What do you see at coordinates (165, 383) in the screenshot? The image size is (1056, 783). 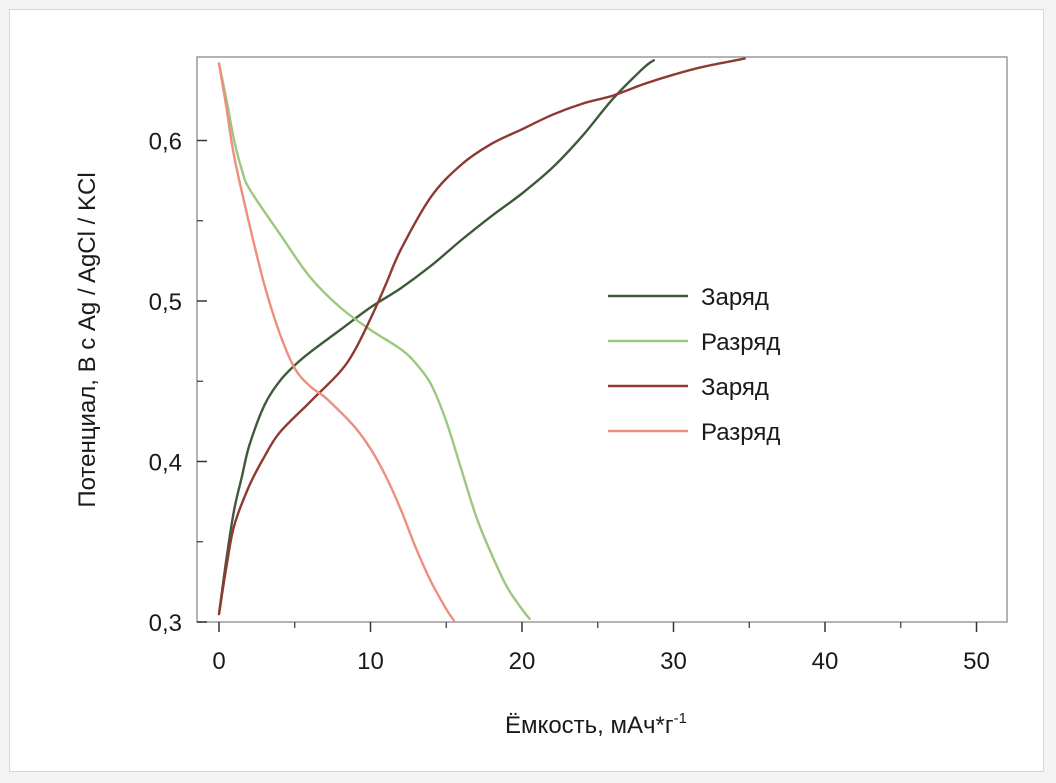 I see `y-tick-labels: 0,3 0,4 0,5 0,6` at bounding box center [165, 383].